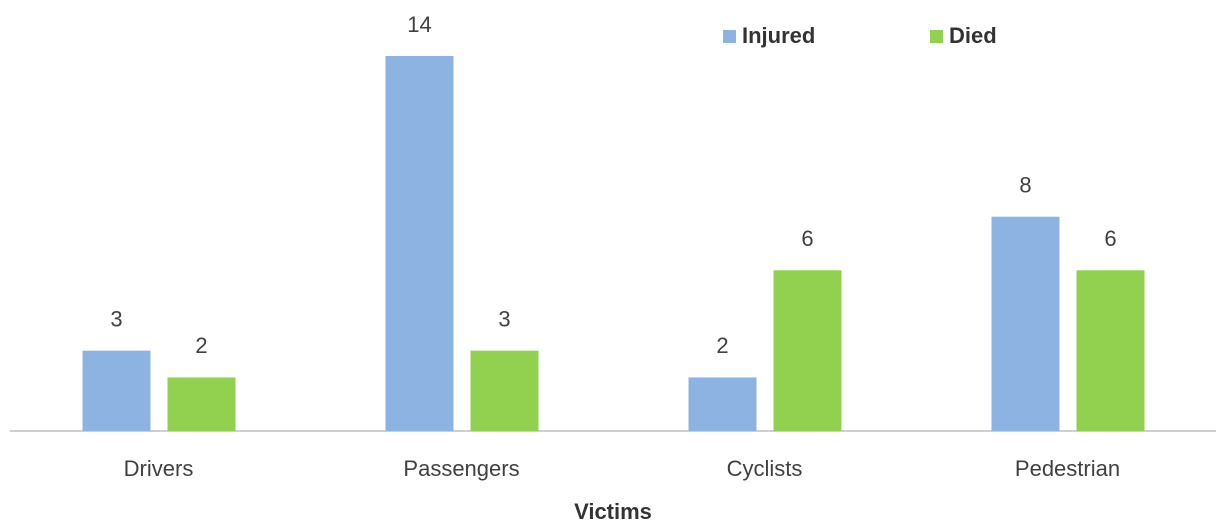 Image resolution: width=1216 pixels, height=529 pixels. What do you see at coordinates (765, 468) in the screenshot?
I see `x-tick-label: Cyclists` at bounding box center [765, 468].